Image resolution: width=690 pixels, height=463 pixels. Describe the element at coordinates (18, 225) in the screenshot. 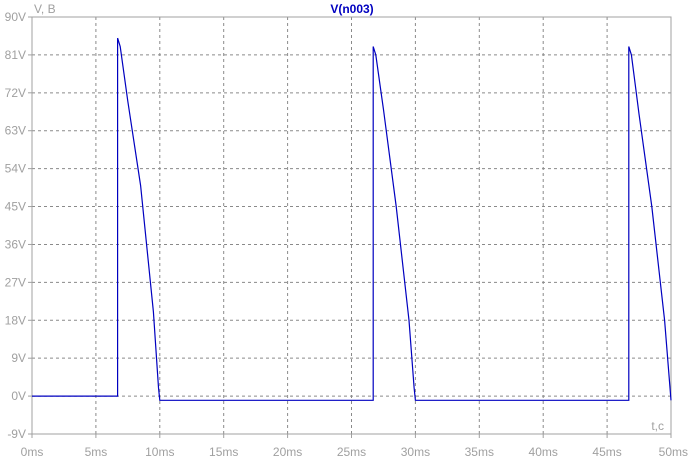

I see `y-axis-ticks: -9V 0V 9V 18V 27V 36V 45V 54V 63V 72V 81V 90V` at that location.